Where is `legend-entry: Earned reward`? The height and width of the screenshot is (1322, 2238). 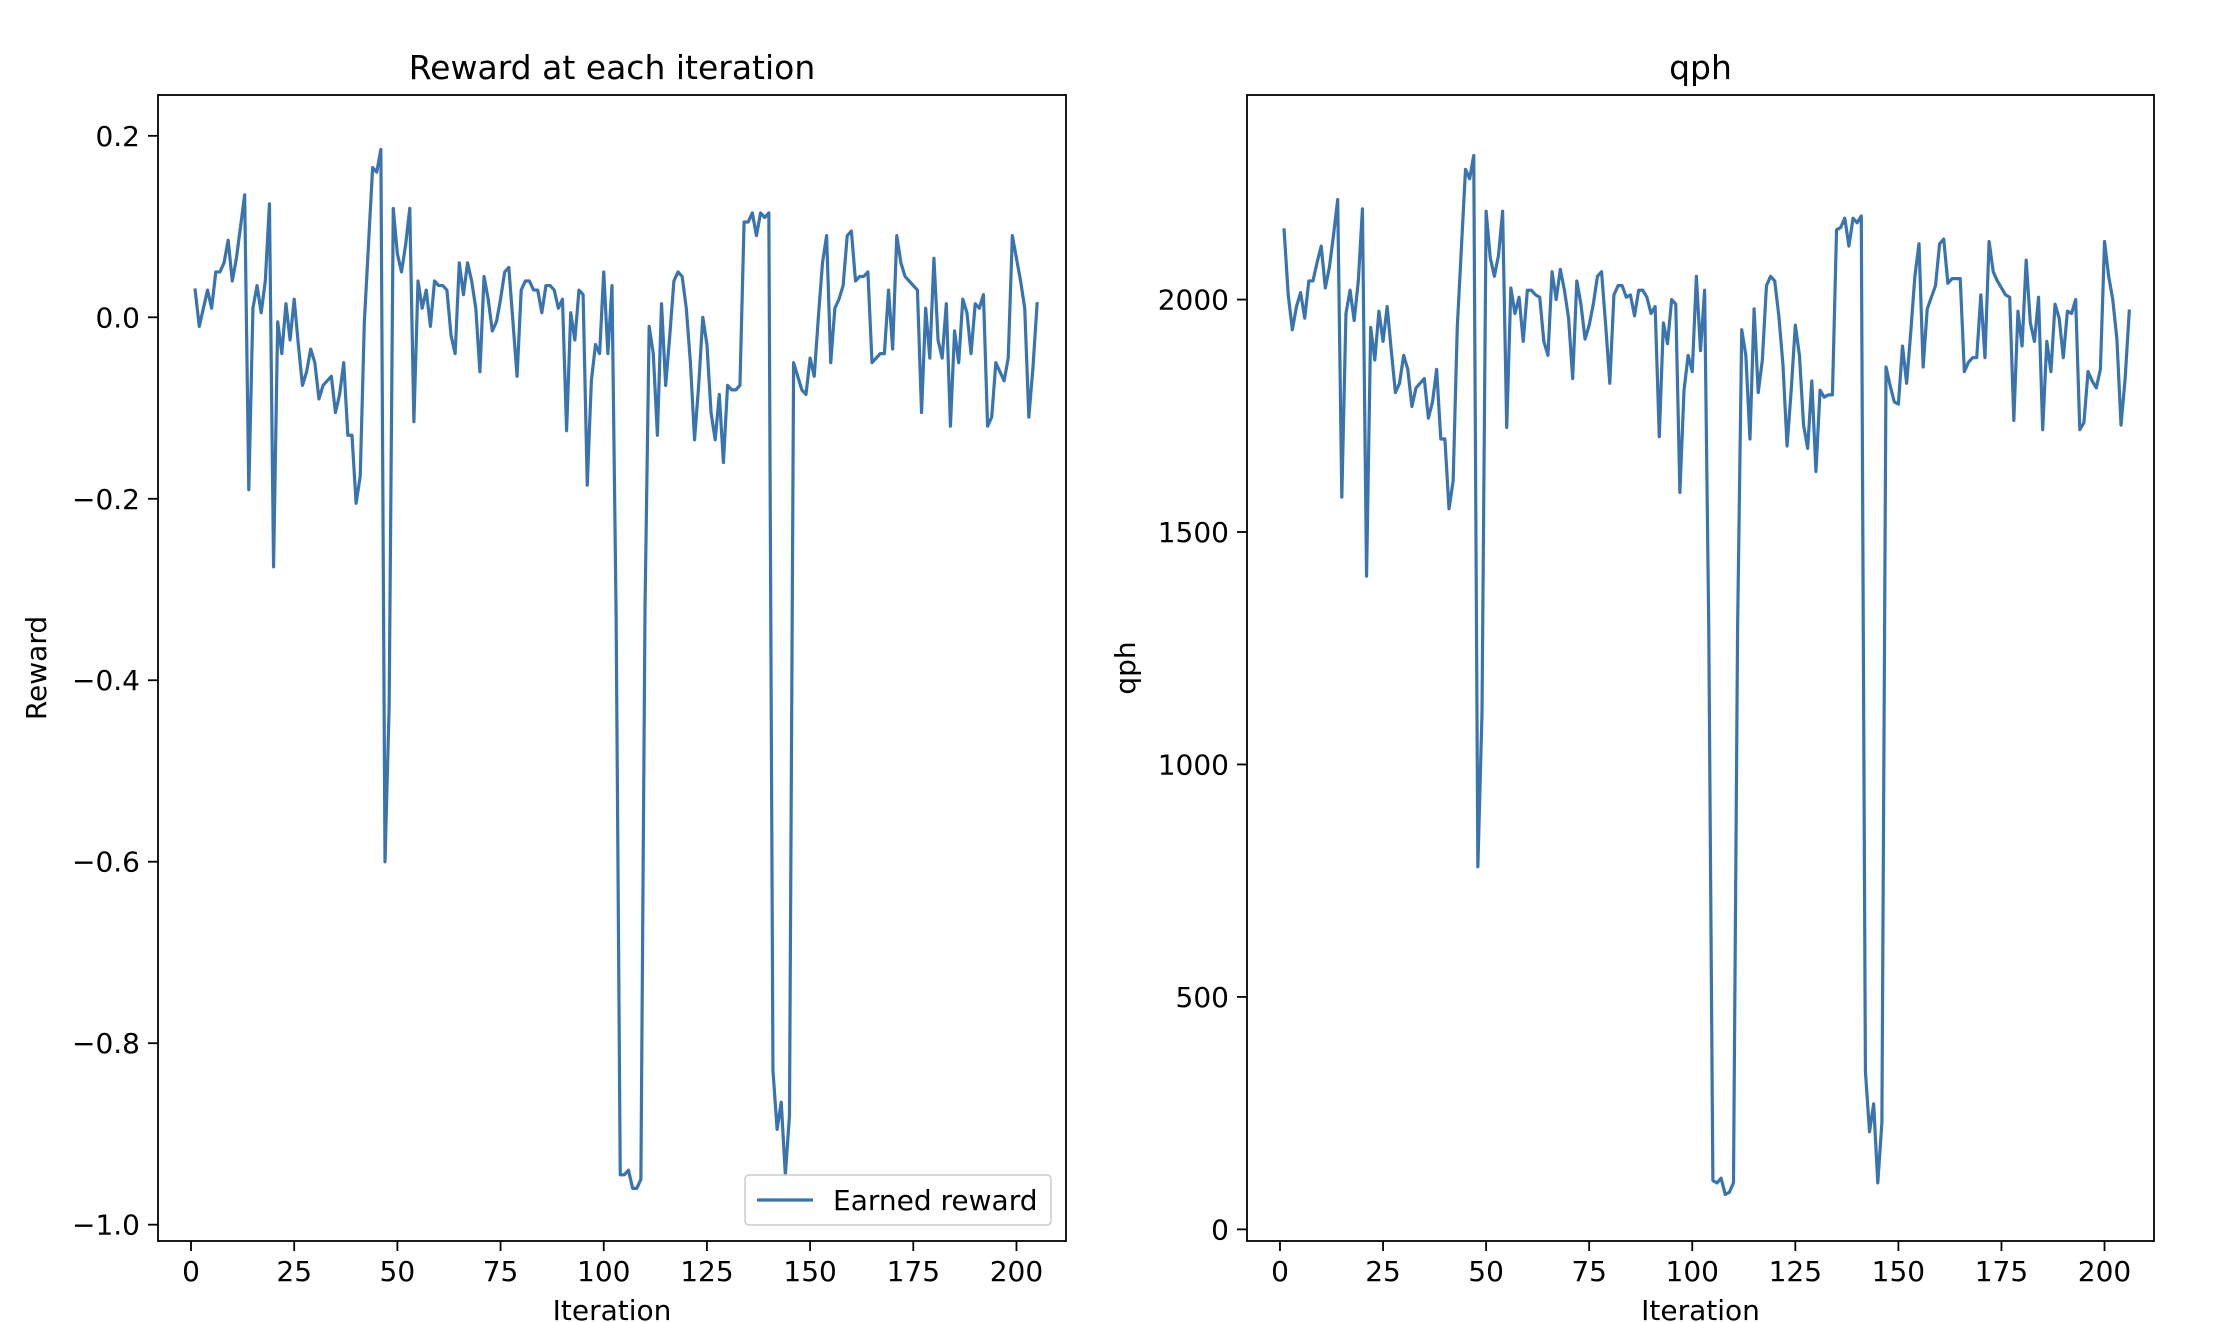
legend-entry: Earned reward is located at coordinates (935, 1200).